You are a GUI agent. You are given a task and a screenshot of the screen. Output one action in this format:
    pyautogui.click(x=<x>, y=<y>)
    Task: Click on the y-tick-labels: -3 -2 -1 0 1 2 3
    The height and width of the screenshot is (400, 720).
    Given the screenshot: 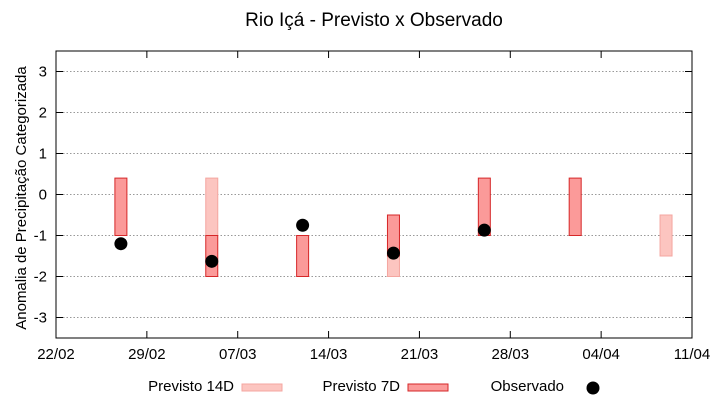 What is the action you would take?
    pyautogui.click(x=40, y=195)
    